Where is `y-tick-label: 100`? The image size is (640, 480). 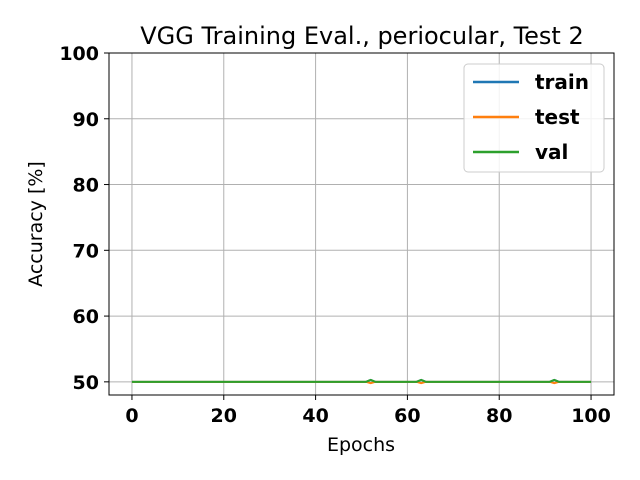 y-tick-label: 100 is located at coordinates (79, 54).